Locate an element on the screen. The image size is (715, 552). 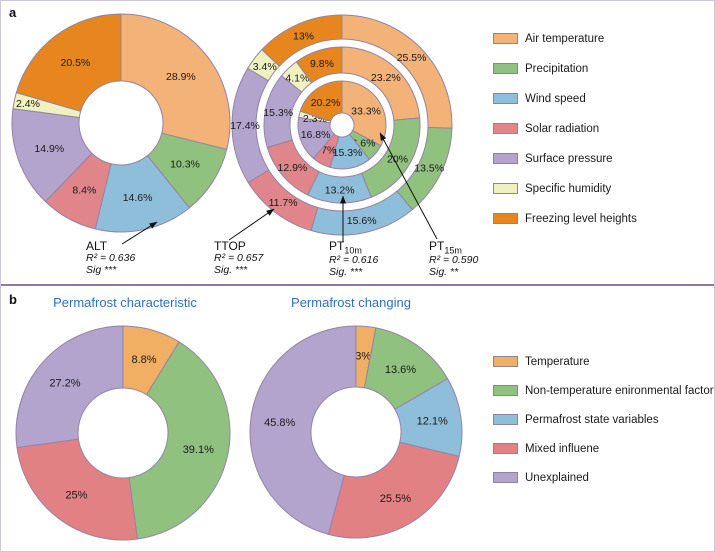
legend-a-item-2: Wind speed is located at coordinates (539, 98).